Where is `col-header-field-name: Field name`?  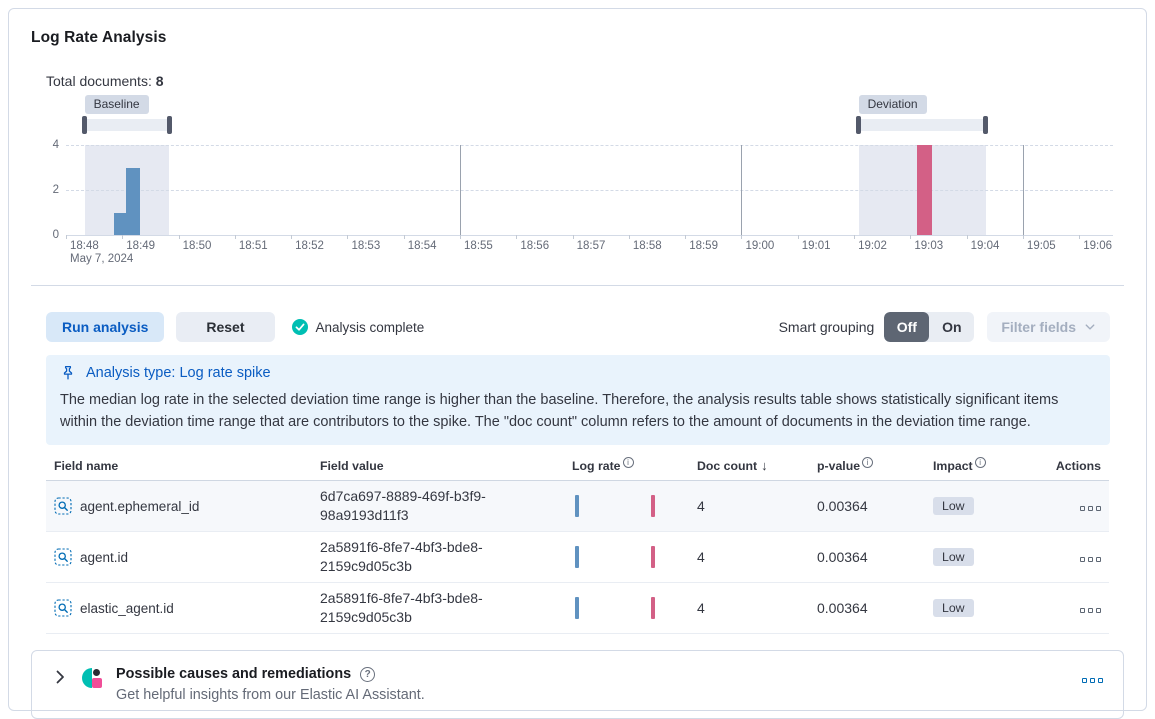
col-header-field-name: Field name is located at coordinates (179, 467).